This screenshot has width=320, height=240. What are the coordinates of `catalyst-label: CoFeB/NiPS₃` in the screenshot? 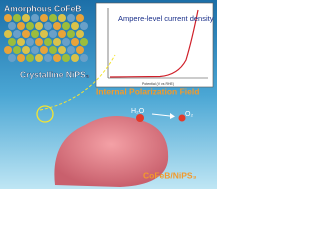 It's located at (170, 175).